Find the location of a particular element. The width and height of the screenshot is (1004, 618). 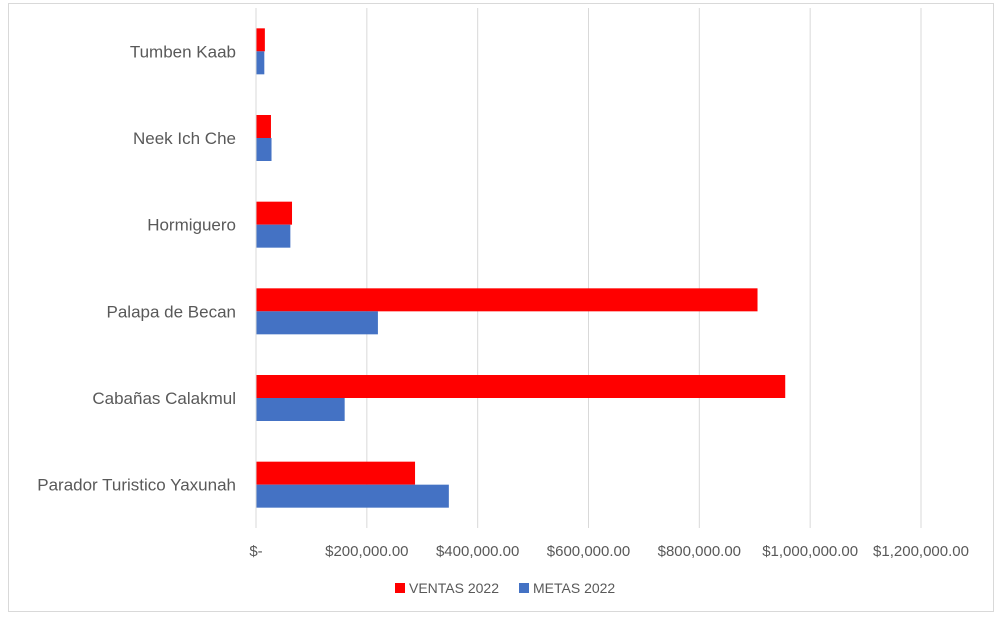

x-tick-label: $- is located at coordinates (255, 551).